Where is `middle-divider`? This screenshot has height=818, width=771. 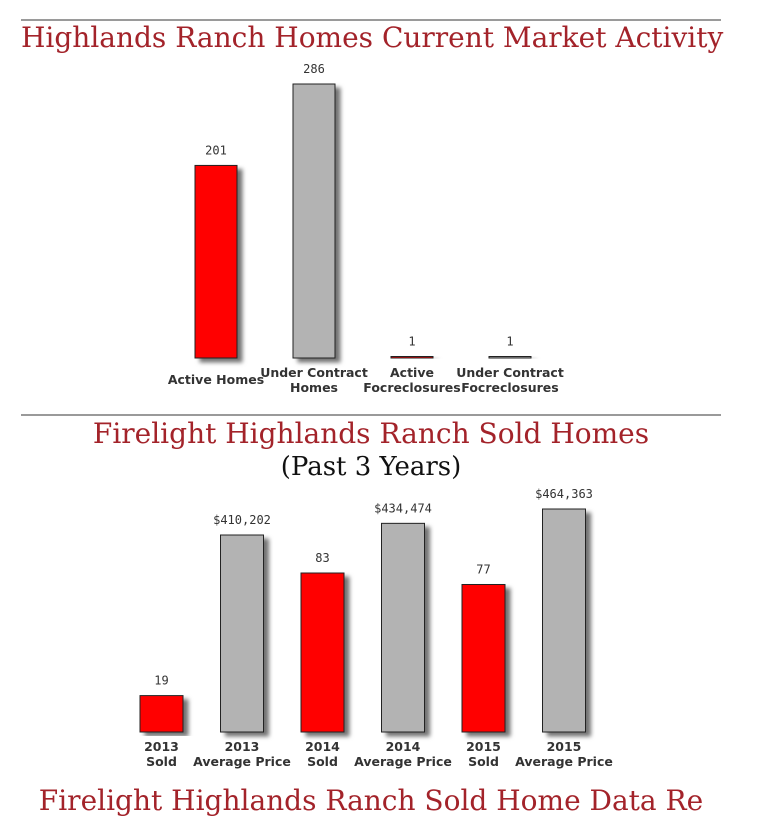 middle-divider is located at coordinates (371, 415).